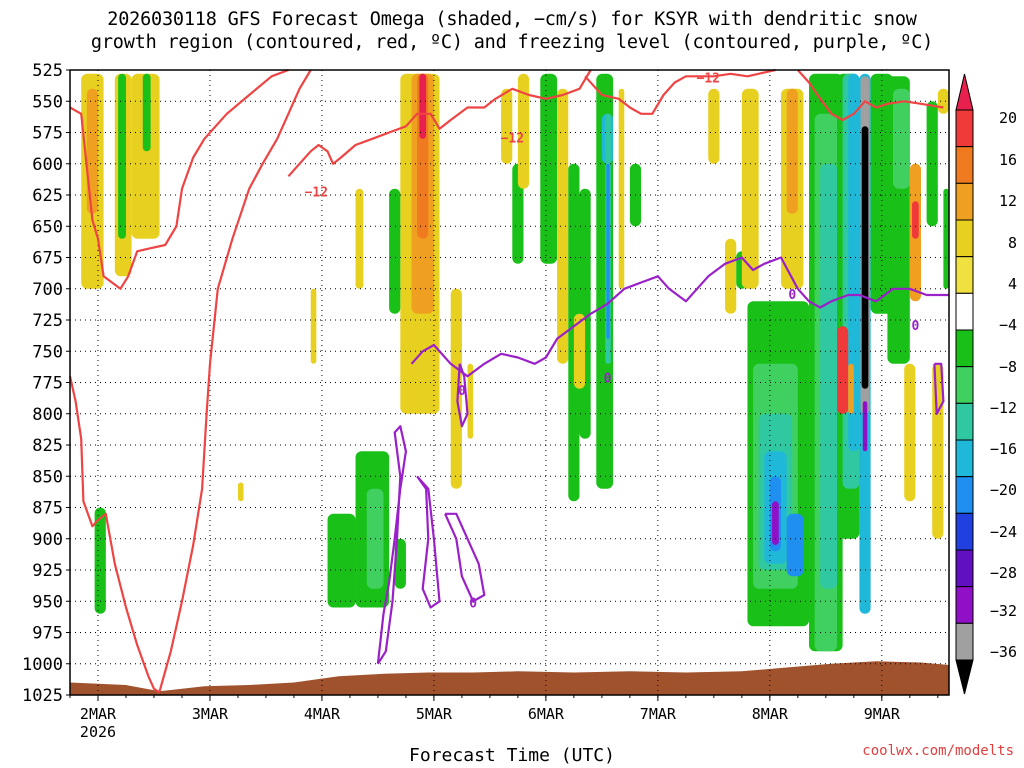 The height and width of the screenshot is (768, 1024). I want to click on colorbar-label: −16, so click(1003, 449).